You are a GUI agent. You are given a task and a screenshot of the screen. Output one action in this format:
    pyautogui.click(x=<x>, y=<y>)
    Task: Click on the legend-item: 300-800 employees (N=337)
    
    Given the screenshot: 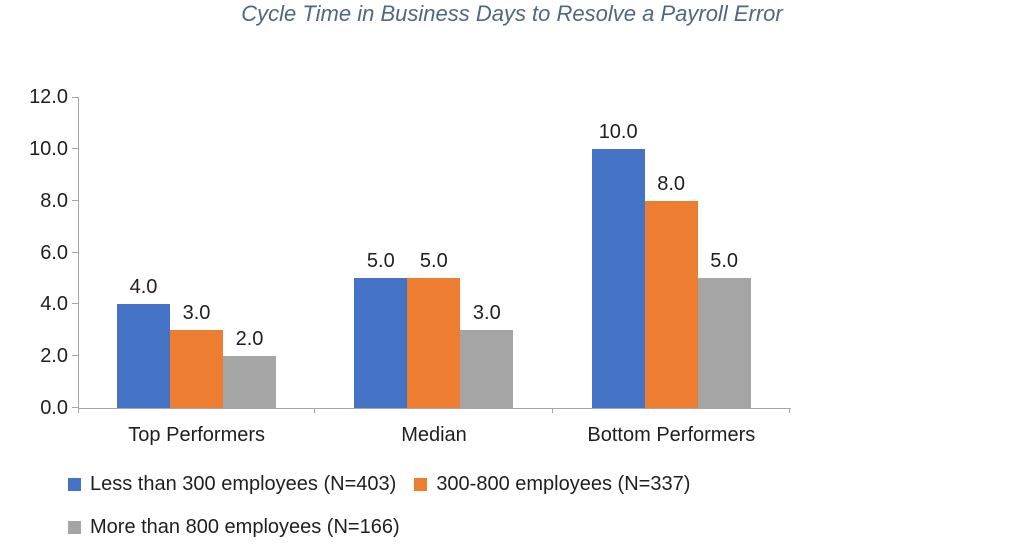 What is the action you would take?
    pyautogui.click(x=552, y=484)
    